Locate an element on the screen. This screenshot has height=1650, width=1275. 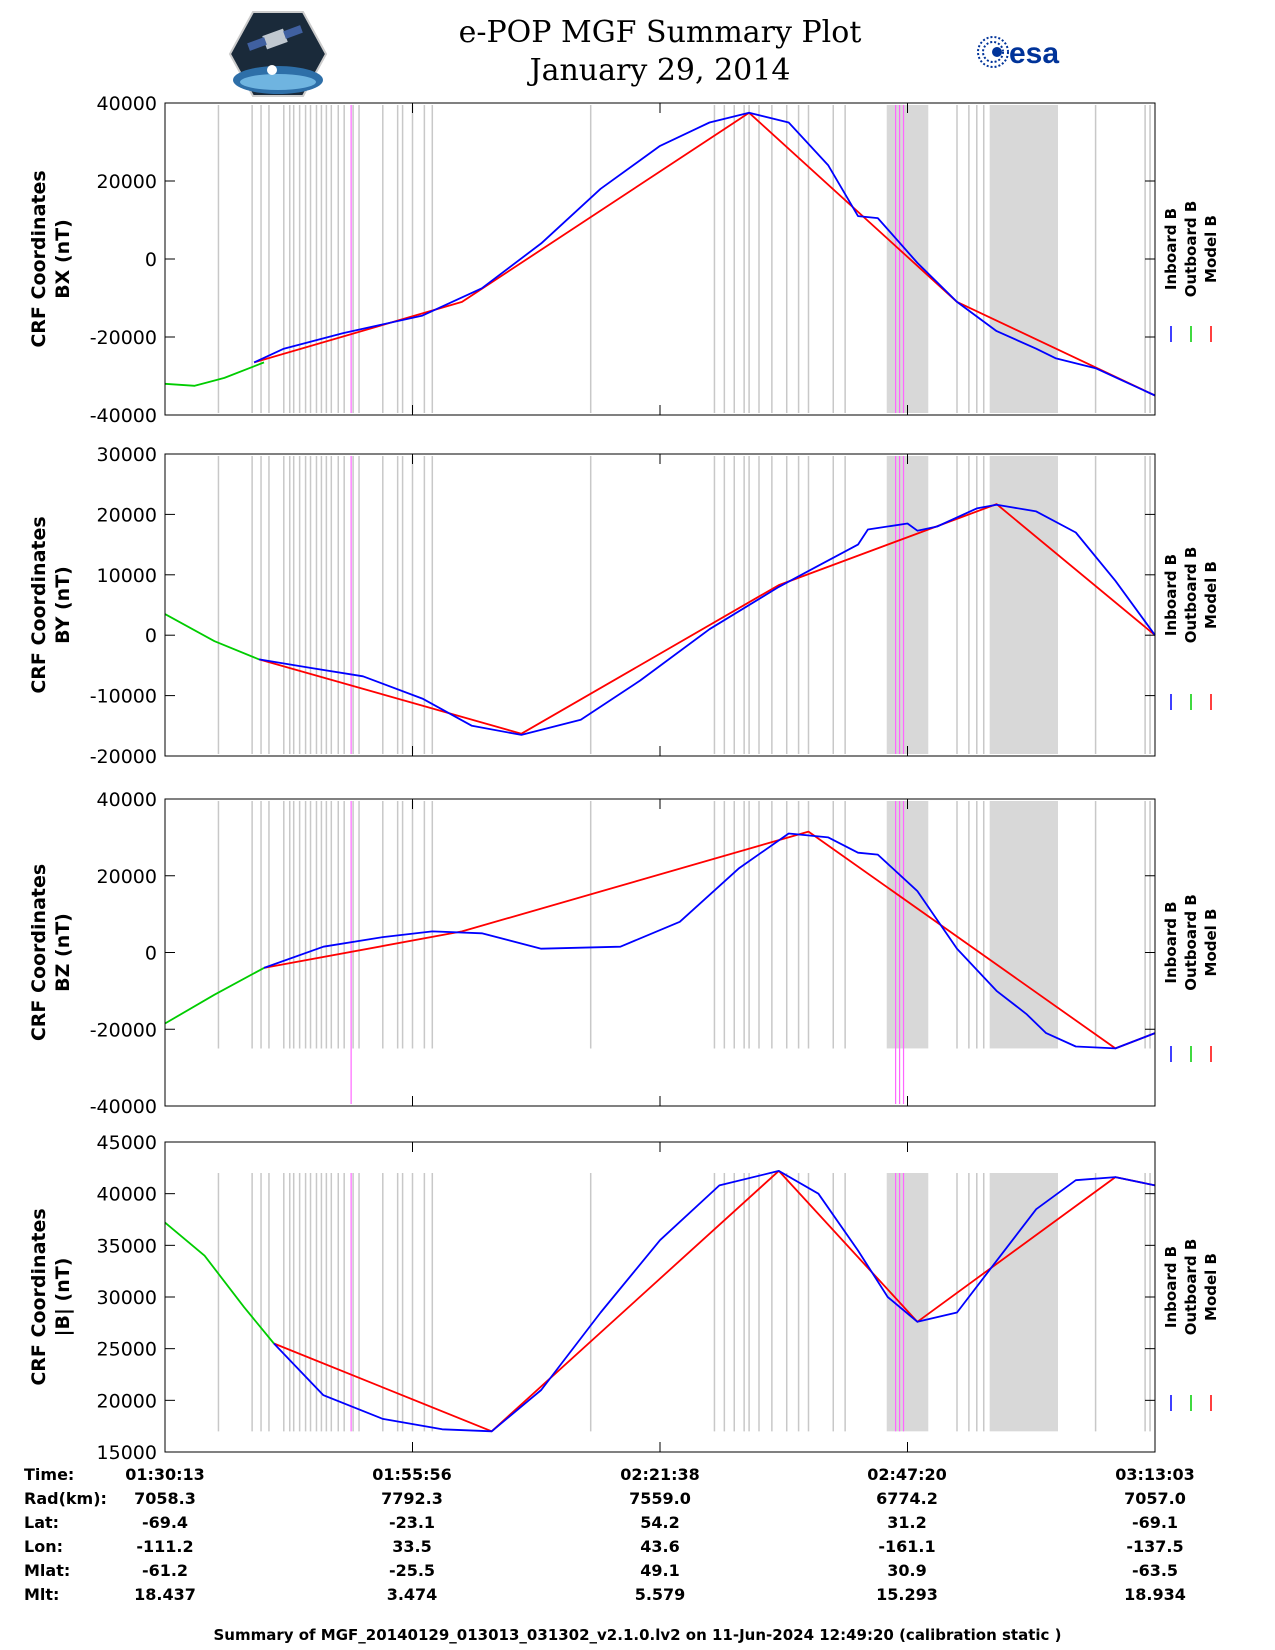
info-cell: 30.9 is located at coordinates (907, 1570).